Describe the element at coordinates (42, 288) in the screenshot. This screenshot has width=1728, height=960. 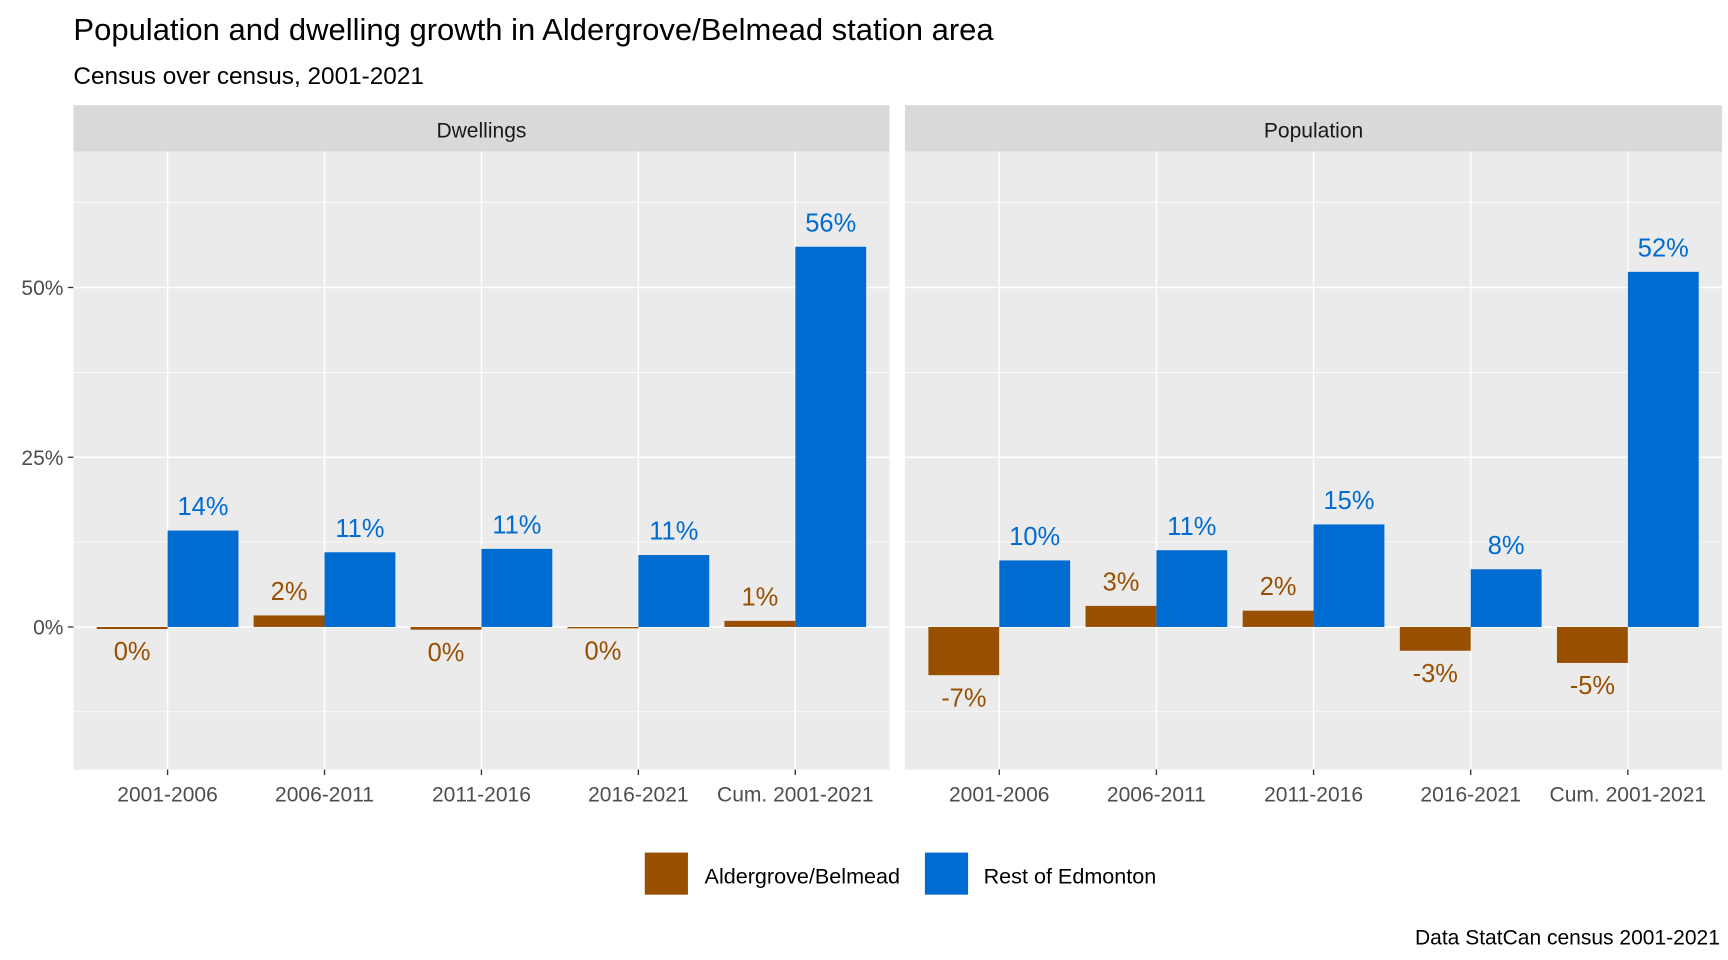
I see `y-tick-label: 50%` at that location.